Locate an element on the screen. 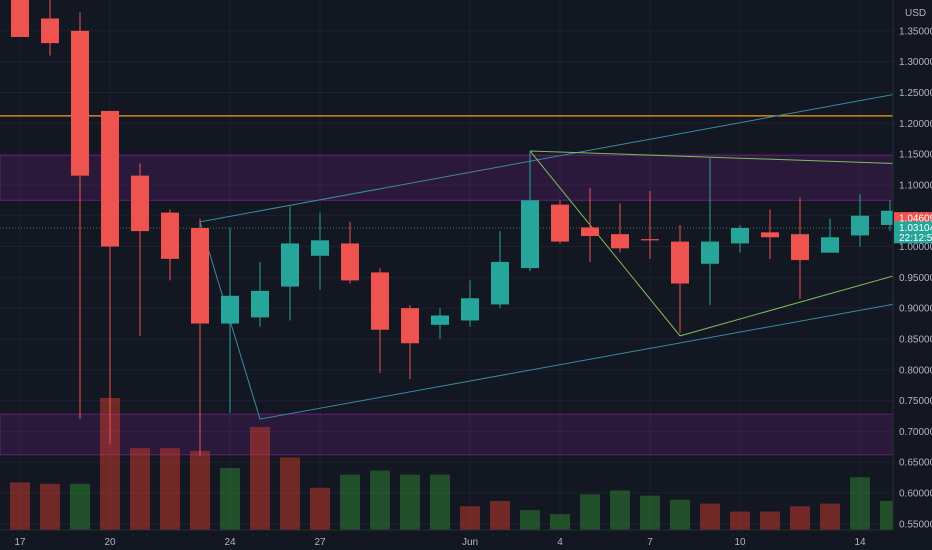  triangle-drawing is located at coordinates (730, 243).